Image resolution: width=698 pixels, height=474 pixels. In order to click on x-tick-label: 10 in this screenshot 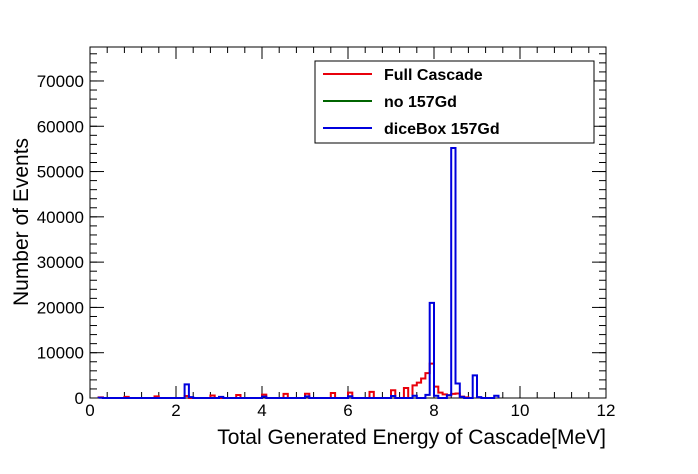, I will do `click(520, 410)`.